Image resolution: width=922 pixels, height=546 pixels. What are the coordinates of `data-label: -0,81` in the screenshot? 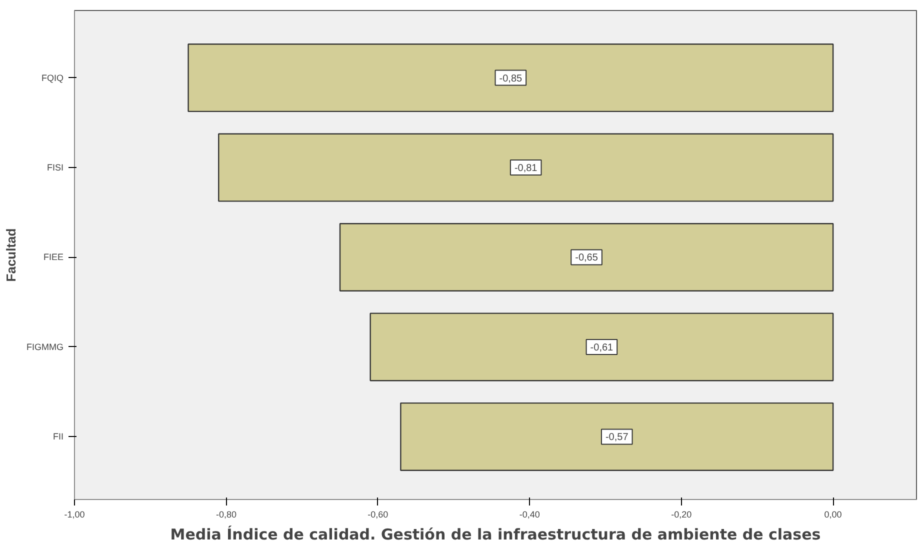 It's located at (526, 168).